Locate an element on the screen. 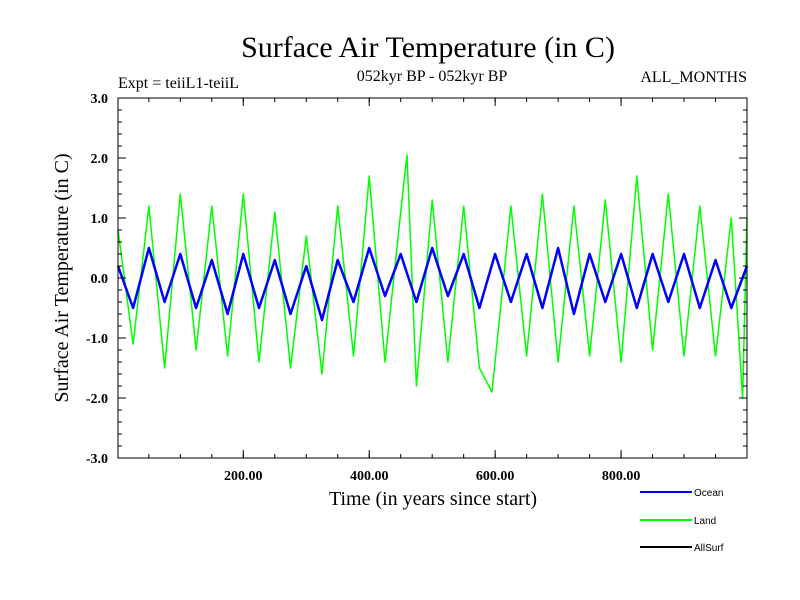  y-tick-label: -1.0 is located at coordinates (97, 339).